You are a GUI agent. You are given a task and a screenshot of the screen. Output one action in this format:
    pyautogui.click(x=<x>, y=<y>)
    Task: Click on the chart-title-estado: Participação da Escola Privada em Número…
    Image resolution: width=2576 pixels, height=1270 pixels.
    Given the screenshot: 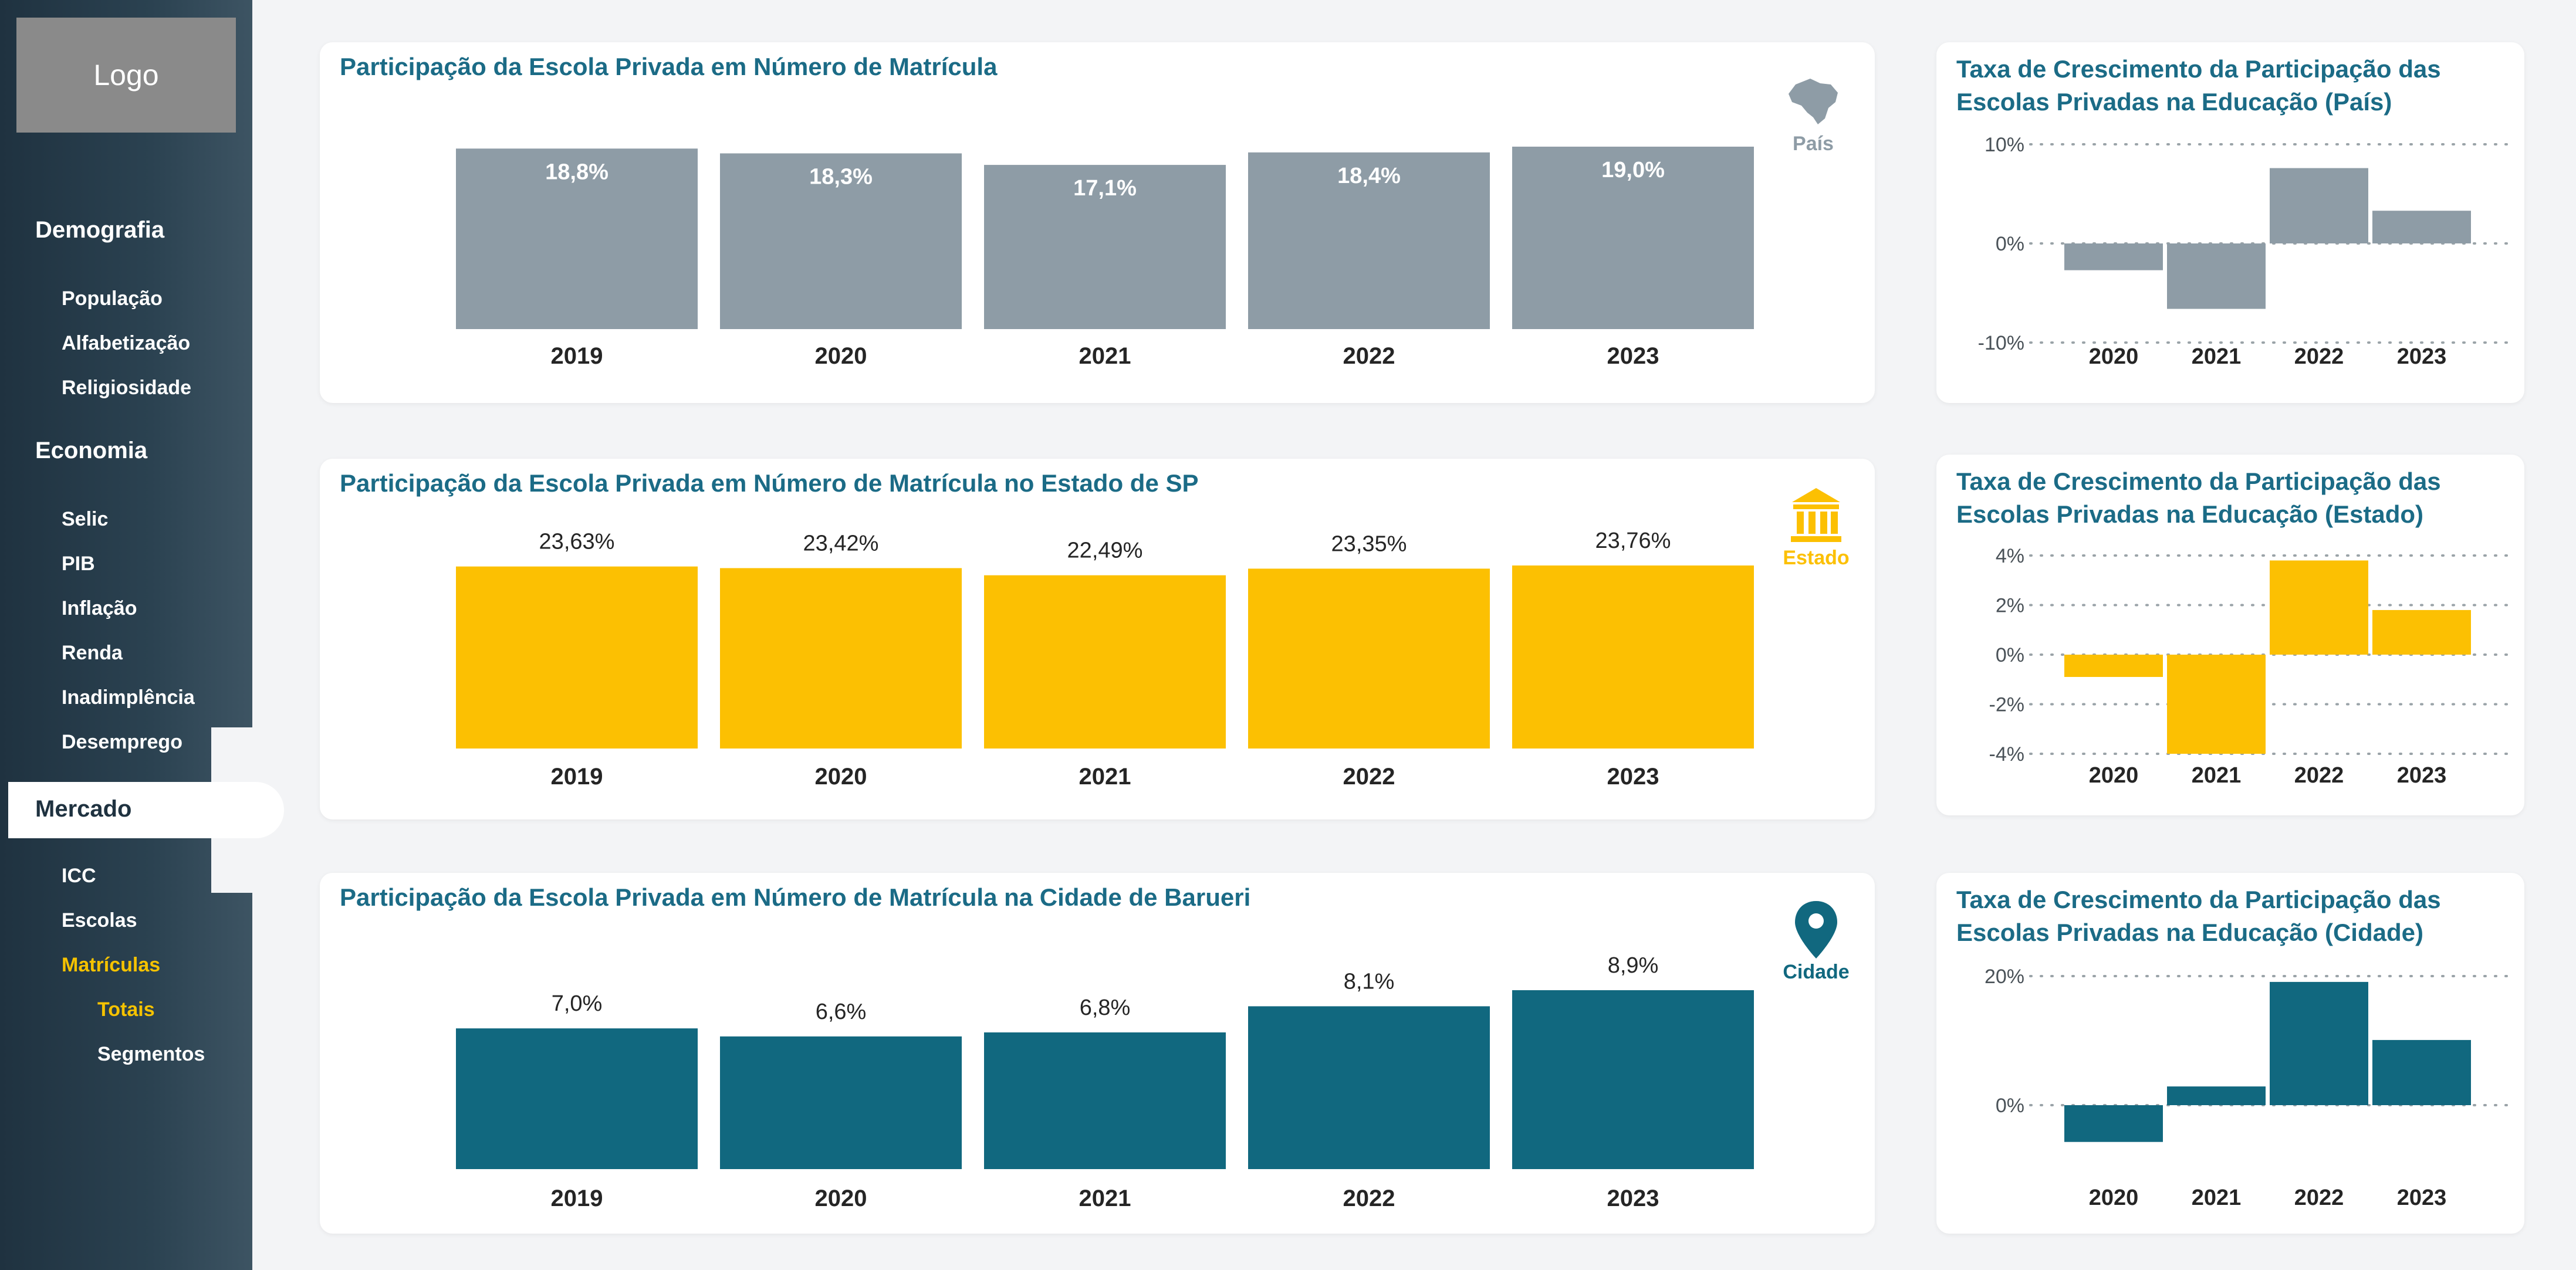 What is the action you would take?
    pyautogui.click(x=769, y=483)
    